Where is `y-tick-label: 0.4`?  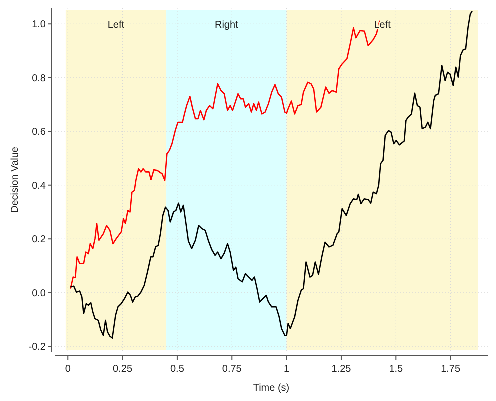
y-tick-label: 0.4 is located at coordinates (39, 186).